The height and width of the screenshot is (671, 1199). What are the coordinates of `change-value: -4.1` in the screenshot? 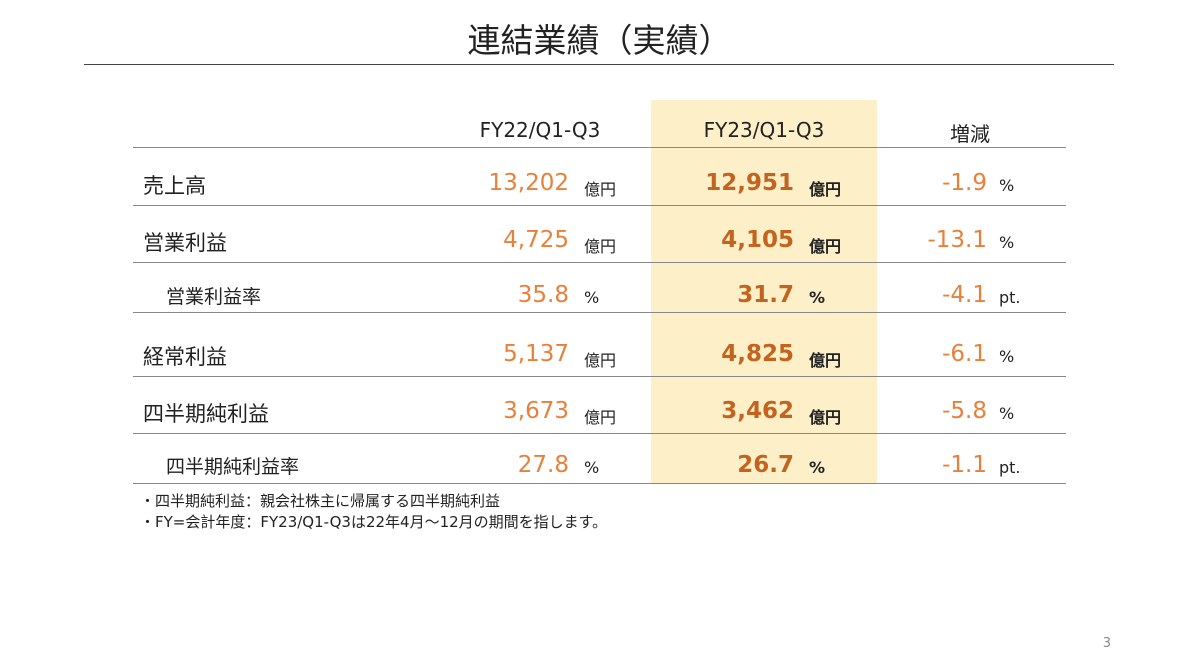 It's located at (964, 295).